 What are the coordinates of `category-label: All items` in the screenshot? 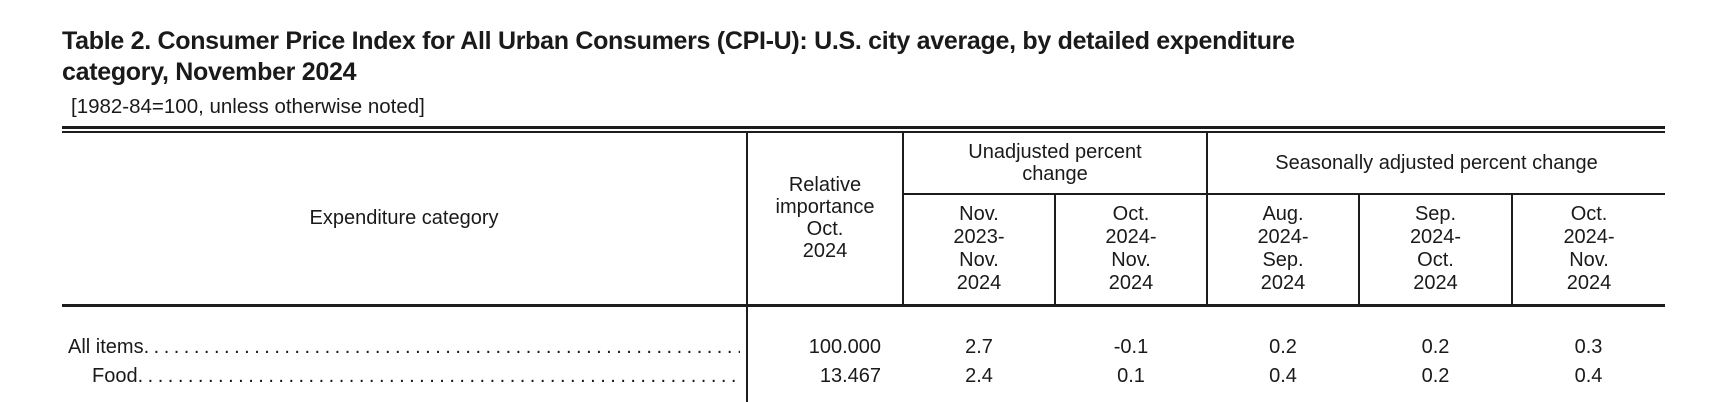 It's located at (106, 347).